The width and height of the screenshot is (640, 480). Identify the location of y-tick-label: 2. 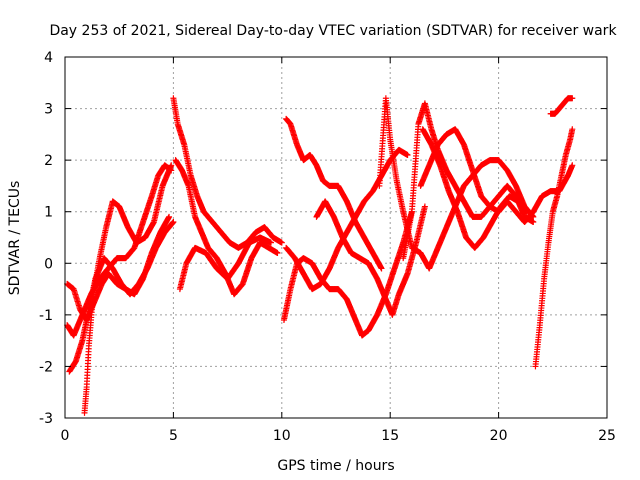
(48, 161).